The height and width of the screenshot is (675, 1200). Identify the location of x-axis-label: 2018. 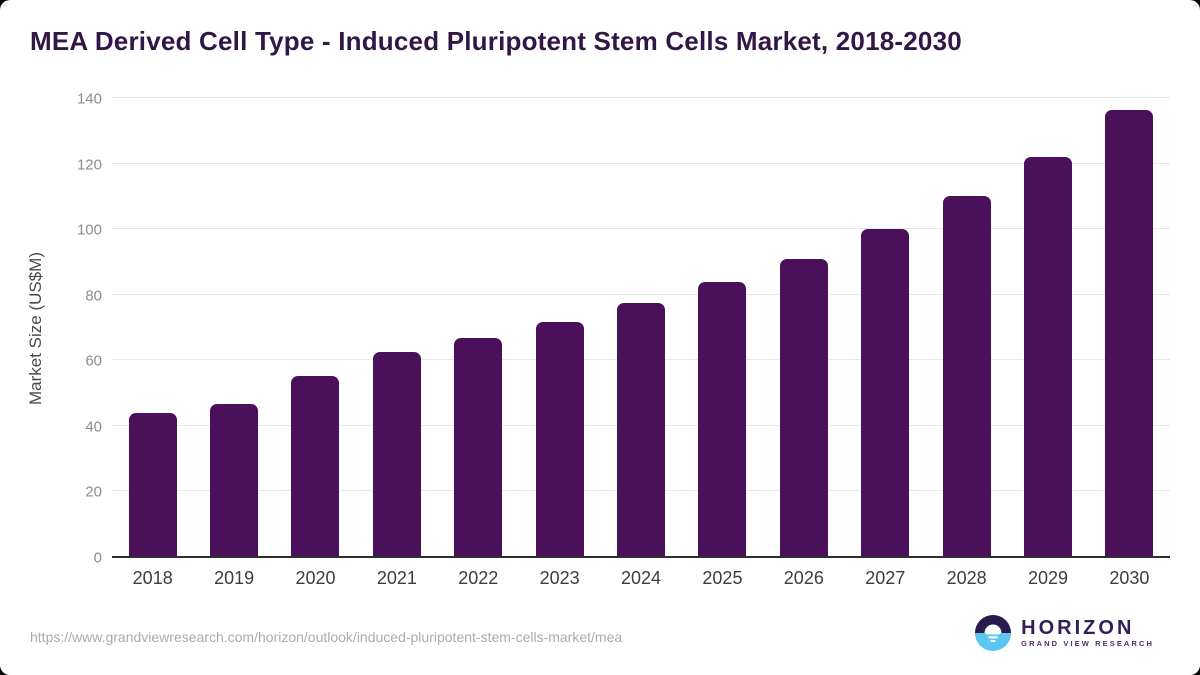
(152, 578).